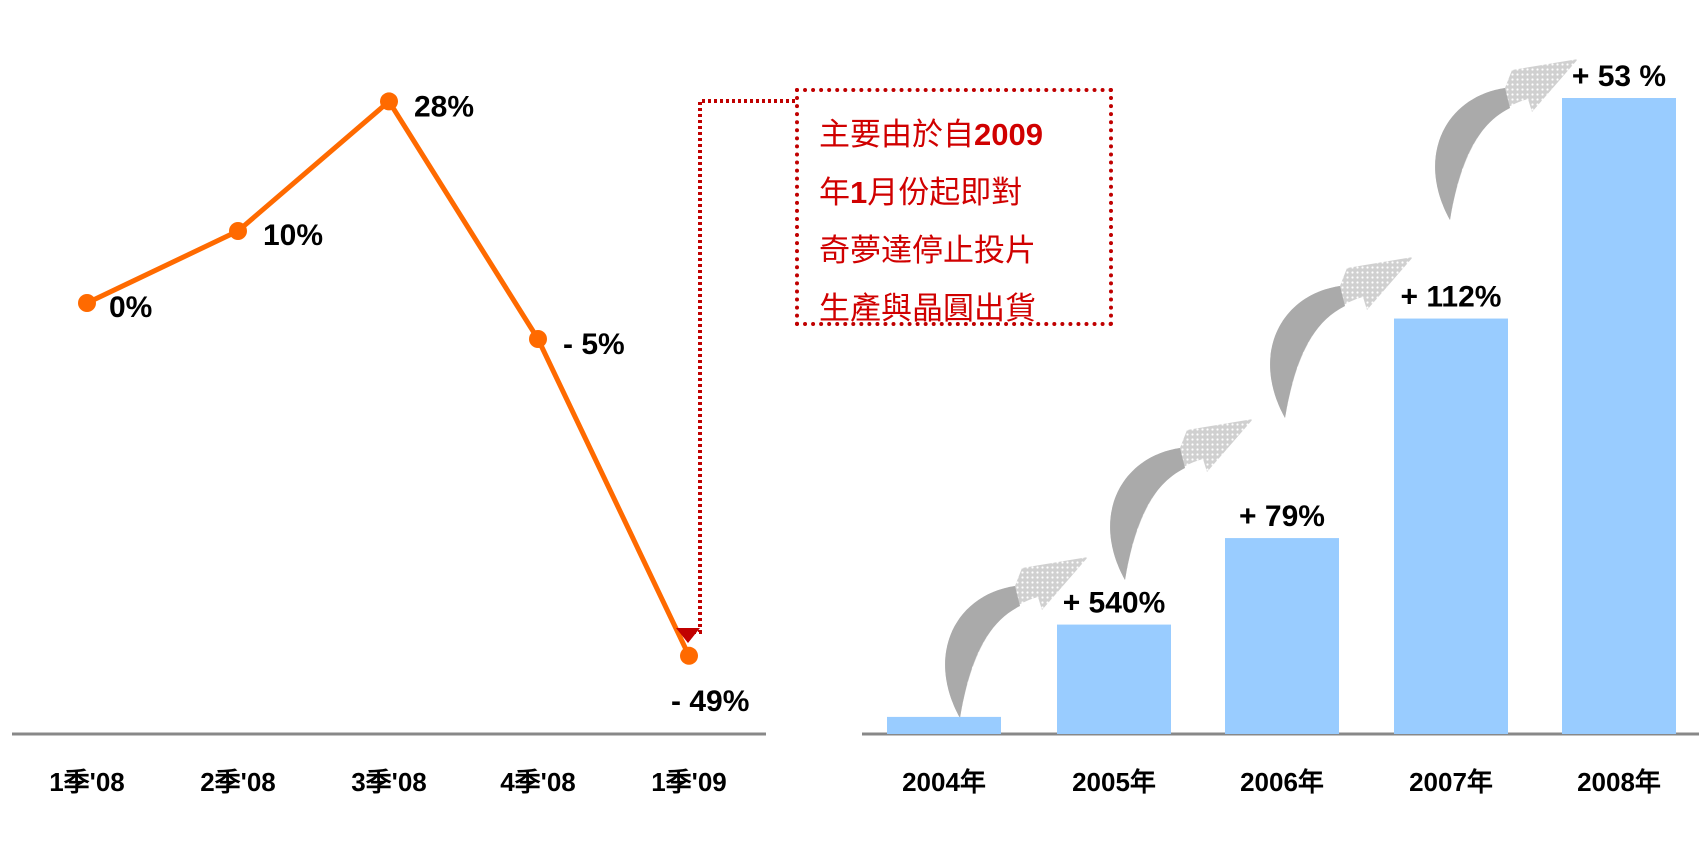 This screenshot has width=1699, height=864. What do you see at coordinates (710, 701) in the screenshot?
I see `data-label: - 49%` at bounding box center [710, 701].